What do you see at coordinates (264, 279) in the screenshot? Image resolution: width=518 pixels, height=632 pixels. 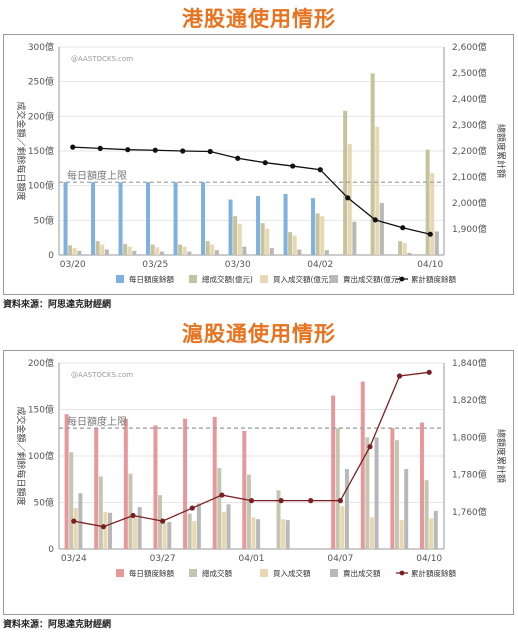 I see `legend-swatch-buy` at bounding box center [264, 279].